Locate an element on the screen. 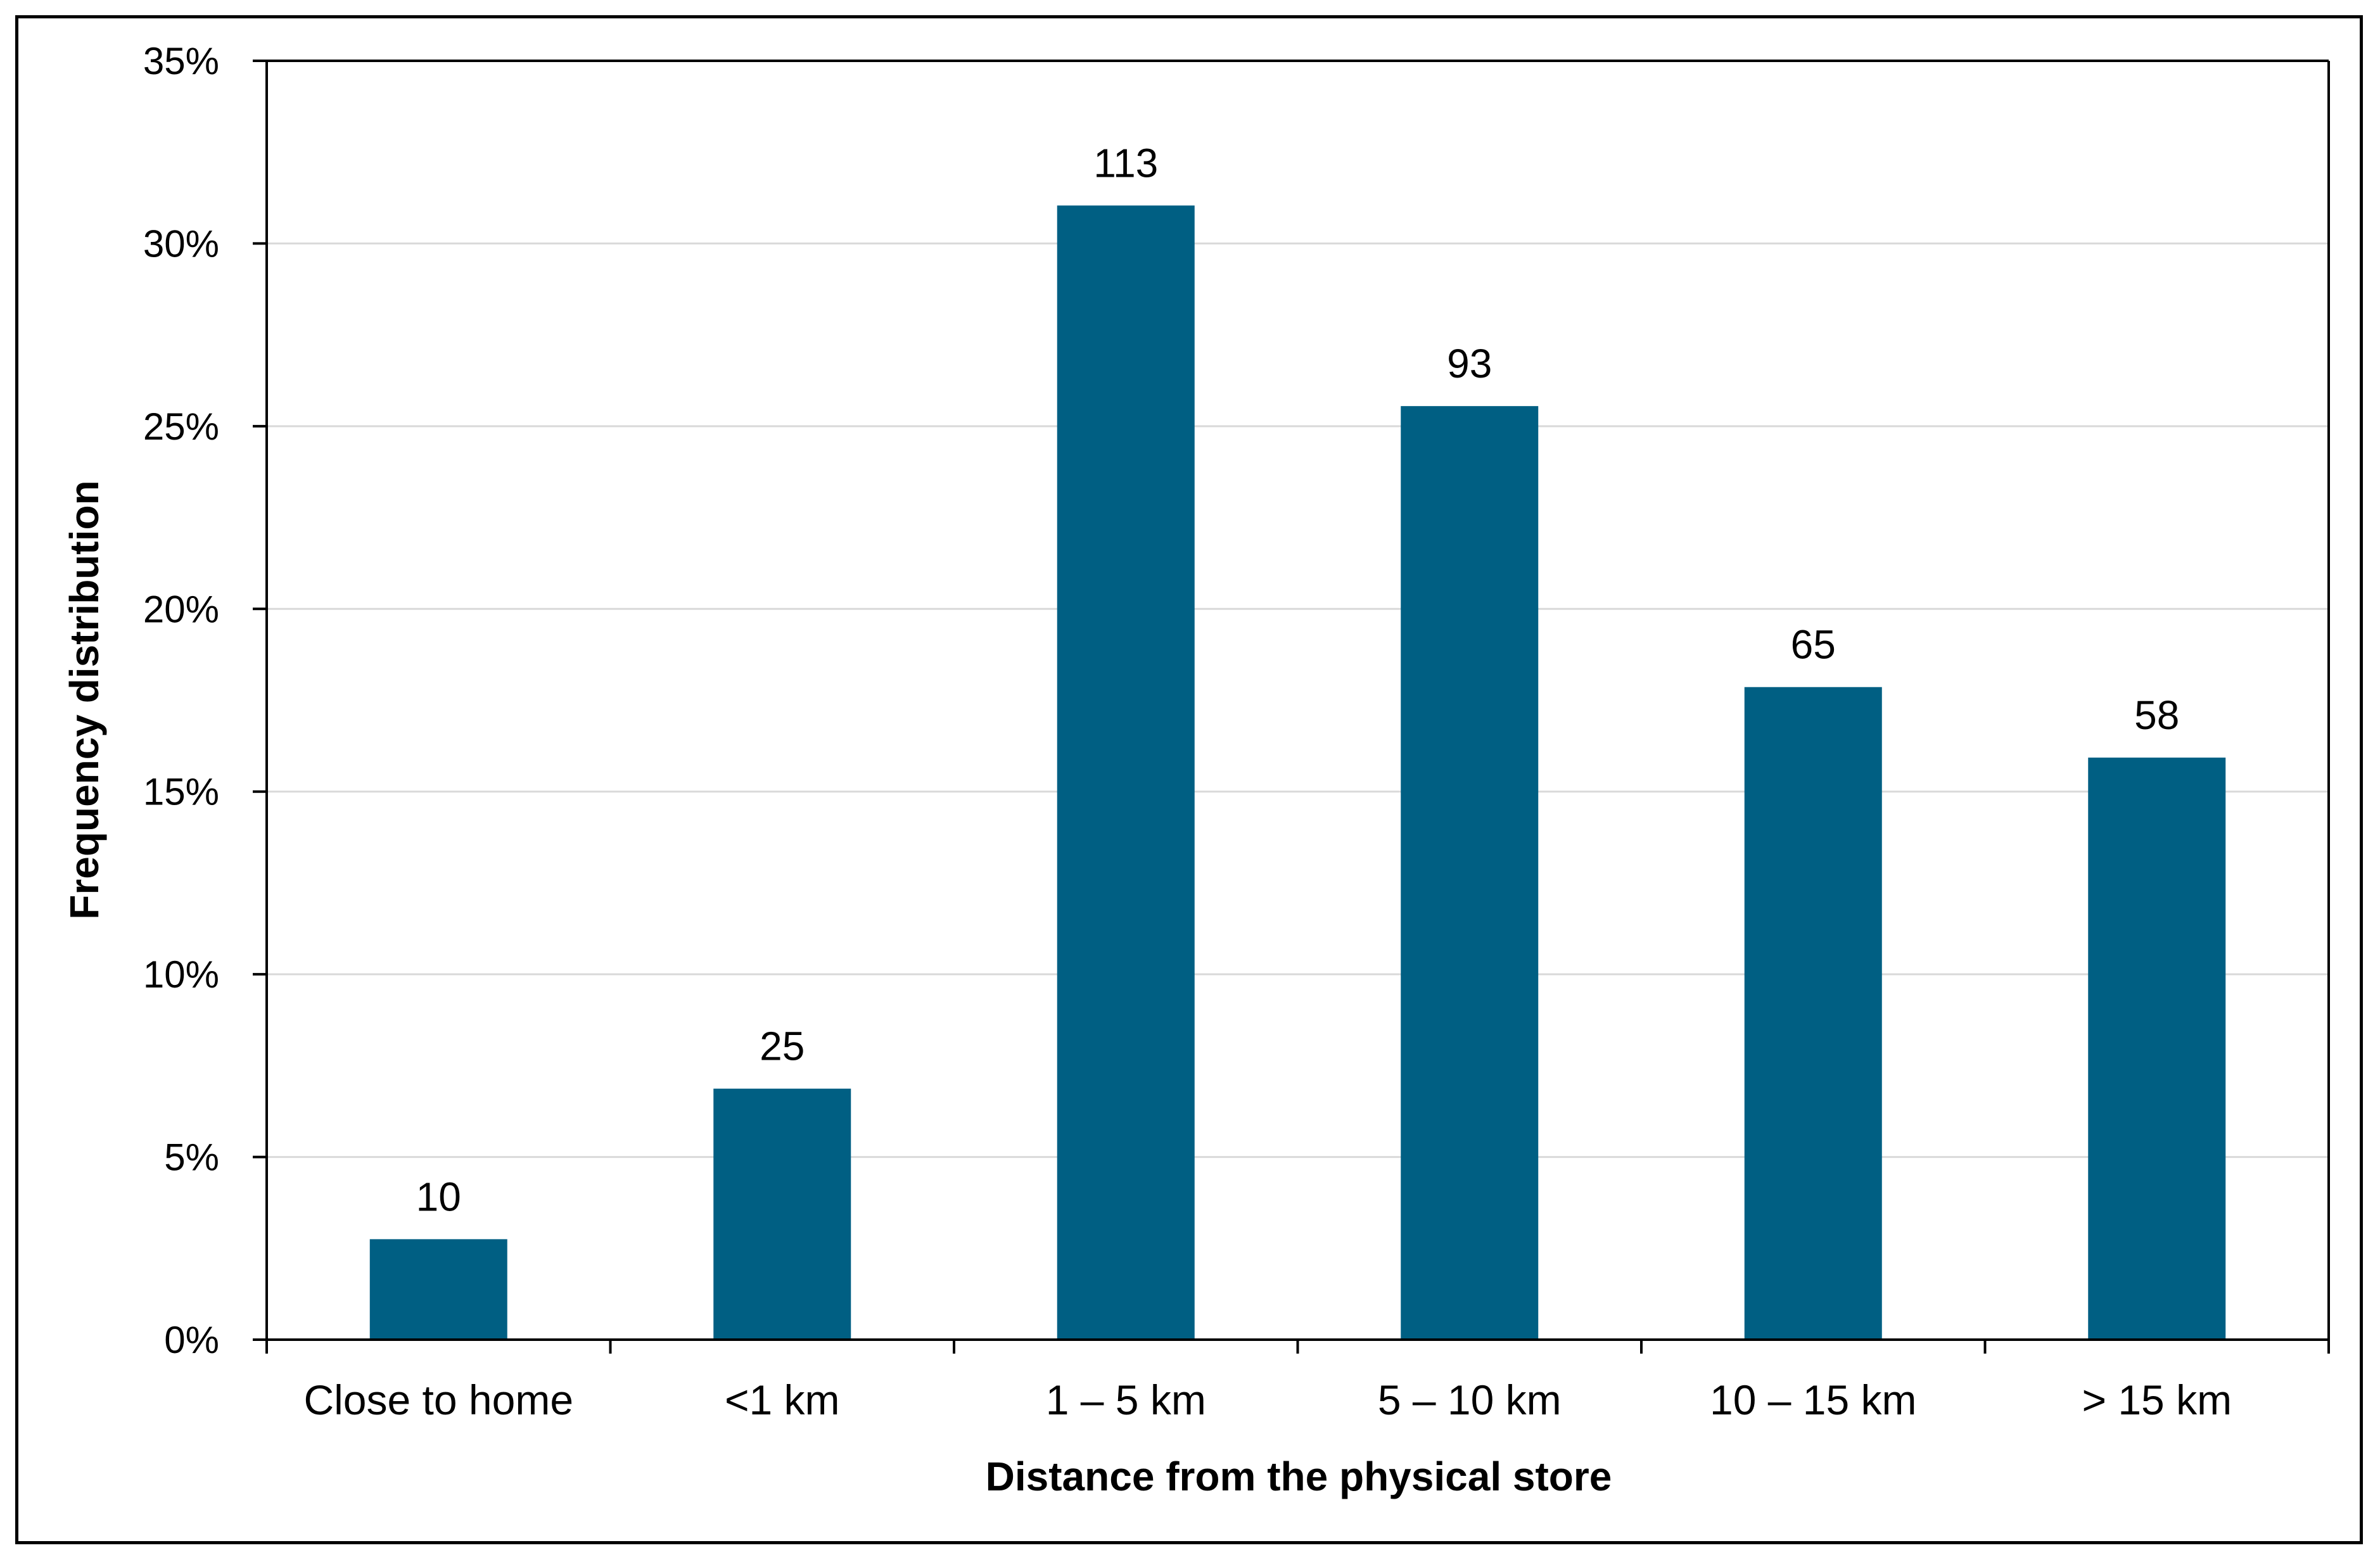 Image resolution: width=2380 pixels, height=1562 pixels. x-tick-label: Close to home is located at coordinates (438, 1399).